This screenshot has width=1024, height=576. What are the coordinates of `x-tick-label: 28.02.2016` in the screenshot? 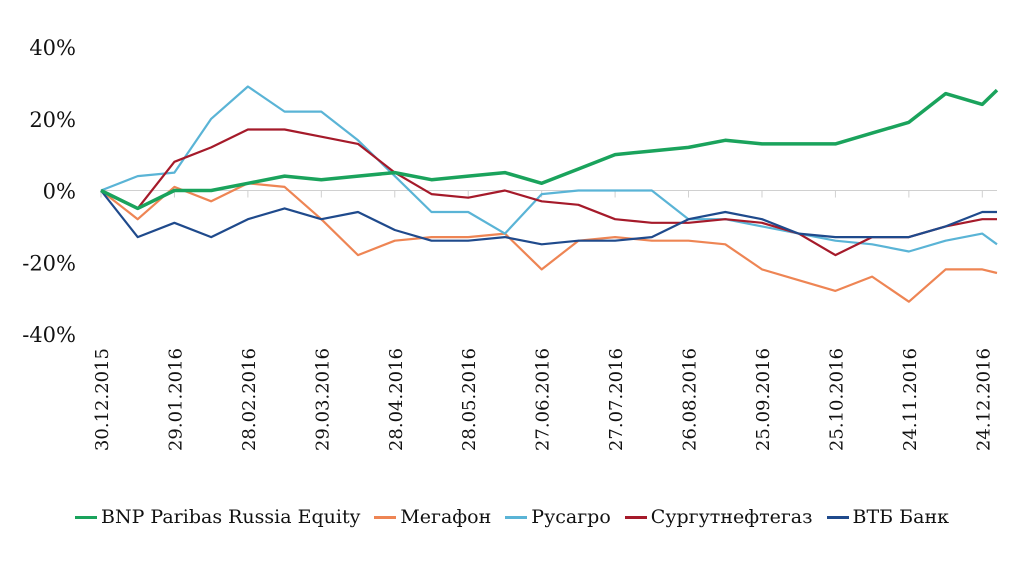 It's located at (249, 399).